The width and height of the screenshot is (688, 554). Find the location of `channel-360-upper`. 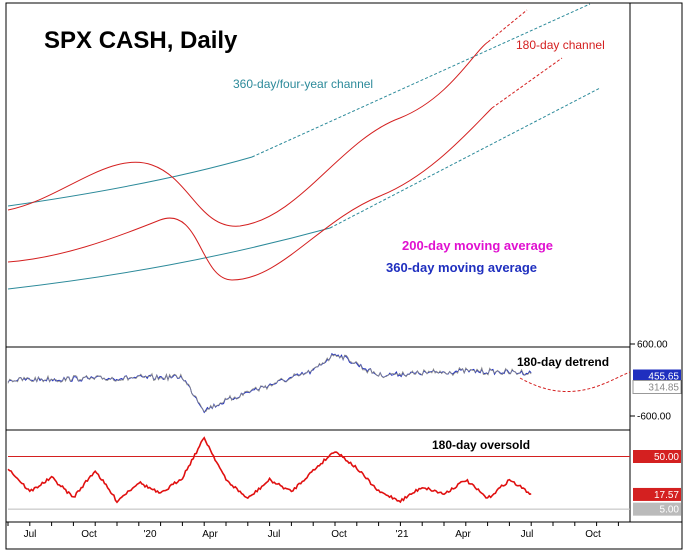

channel-360-upper is located at coordinates (130, 181).